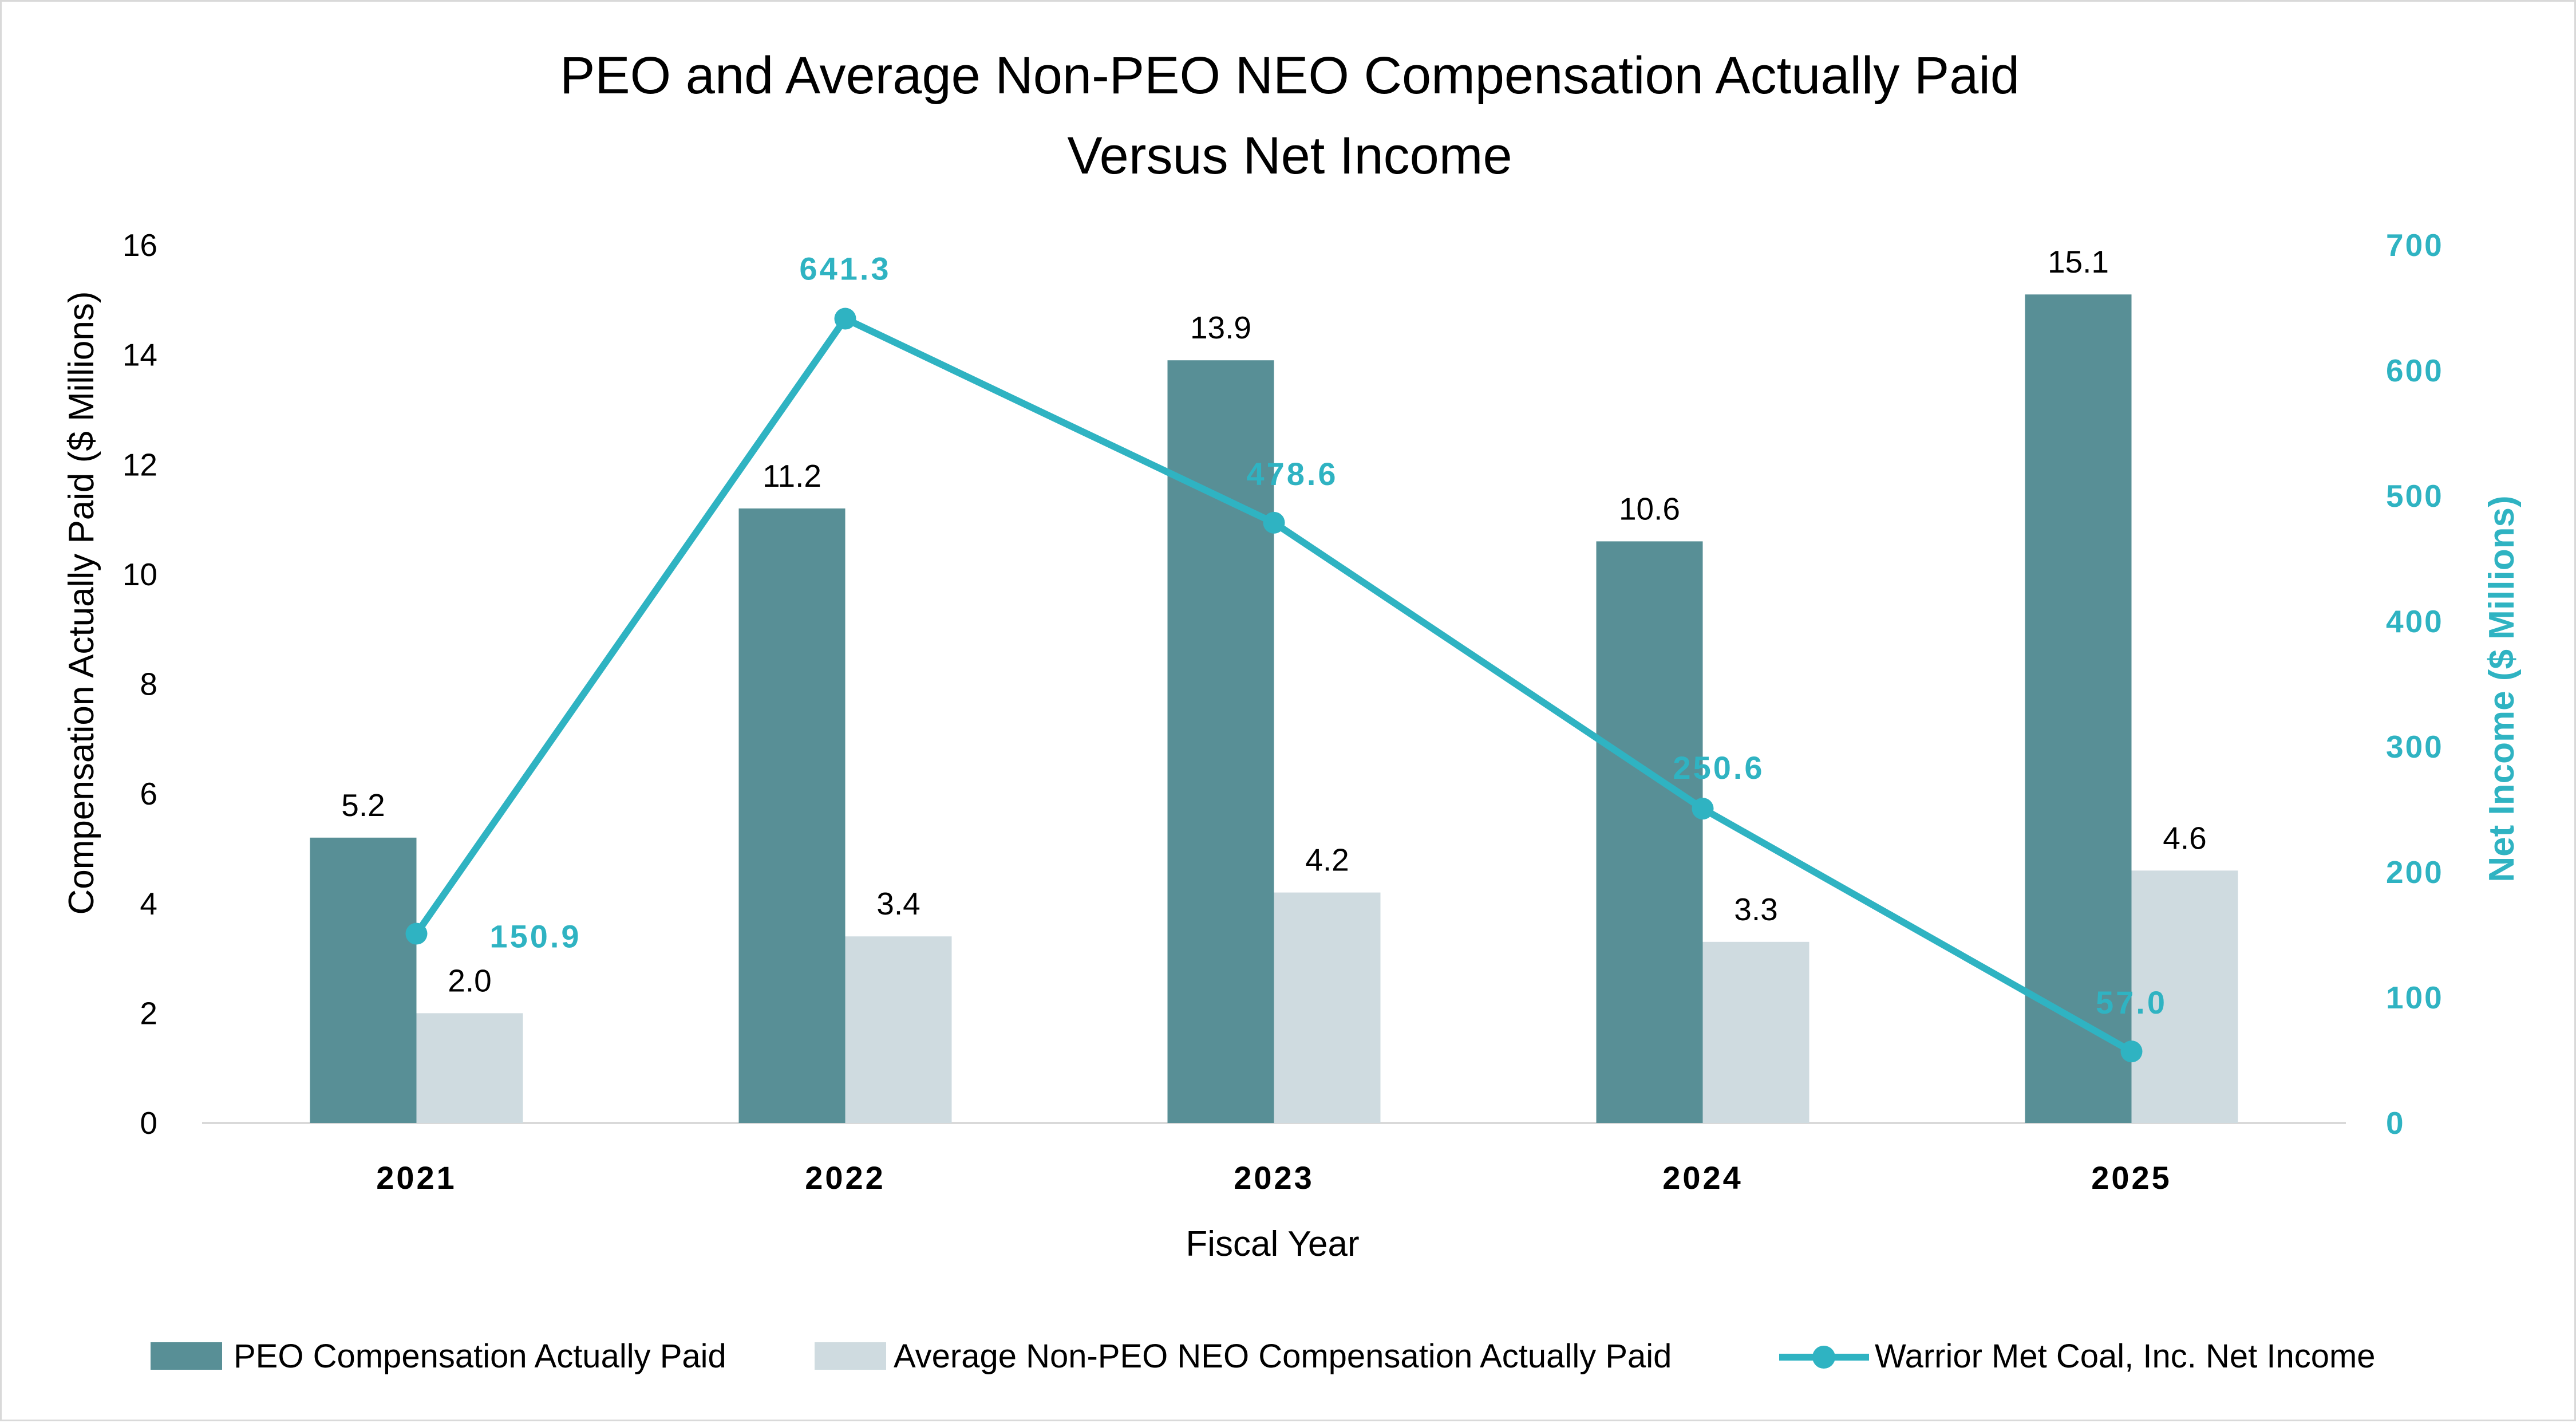 The height and width of the screenshot is (1423, 2576). I want to click on bar-non-peo-2021, so click(469, 1068).